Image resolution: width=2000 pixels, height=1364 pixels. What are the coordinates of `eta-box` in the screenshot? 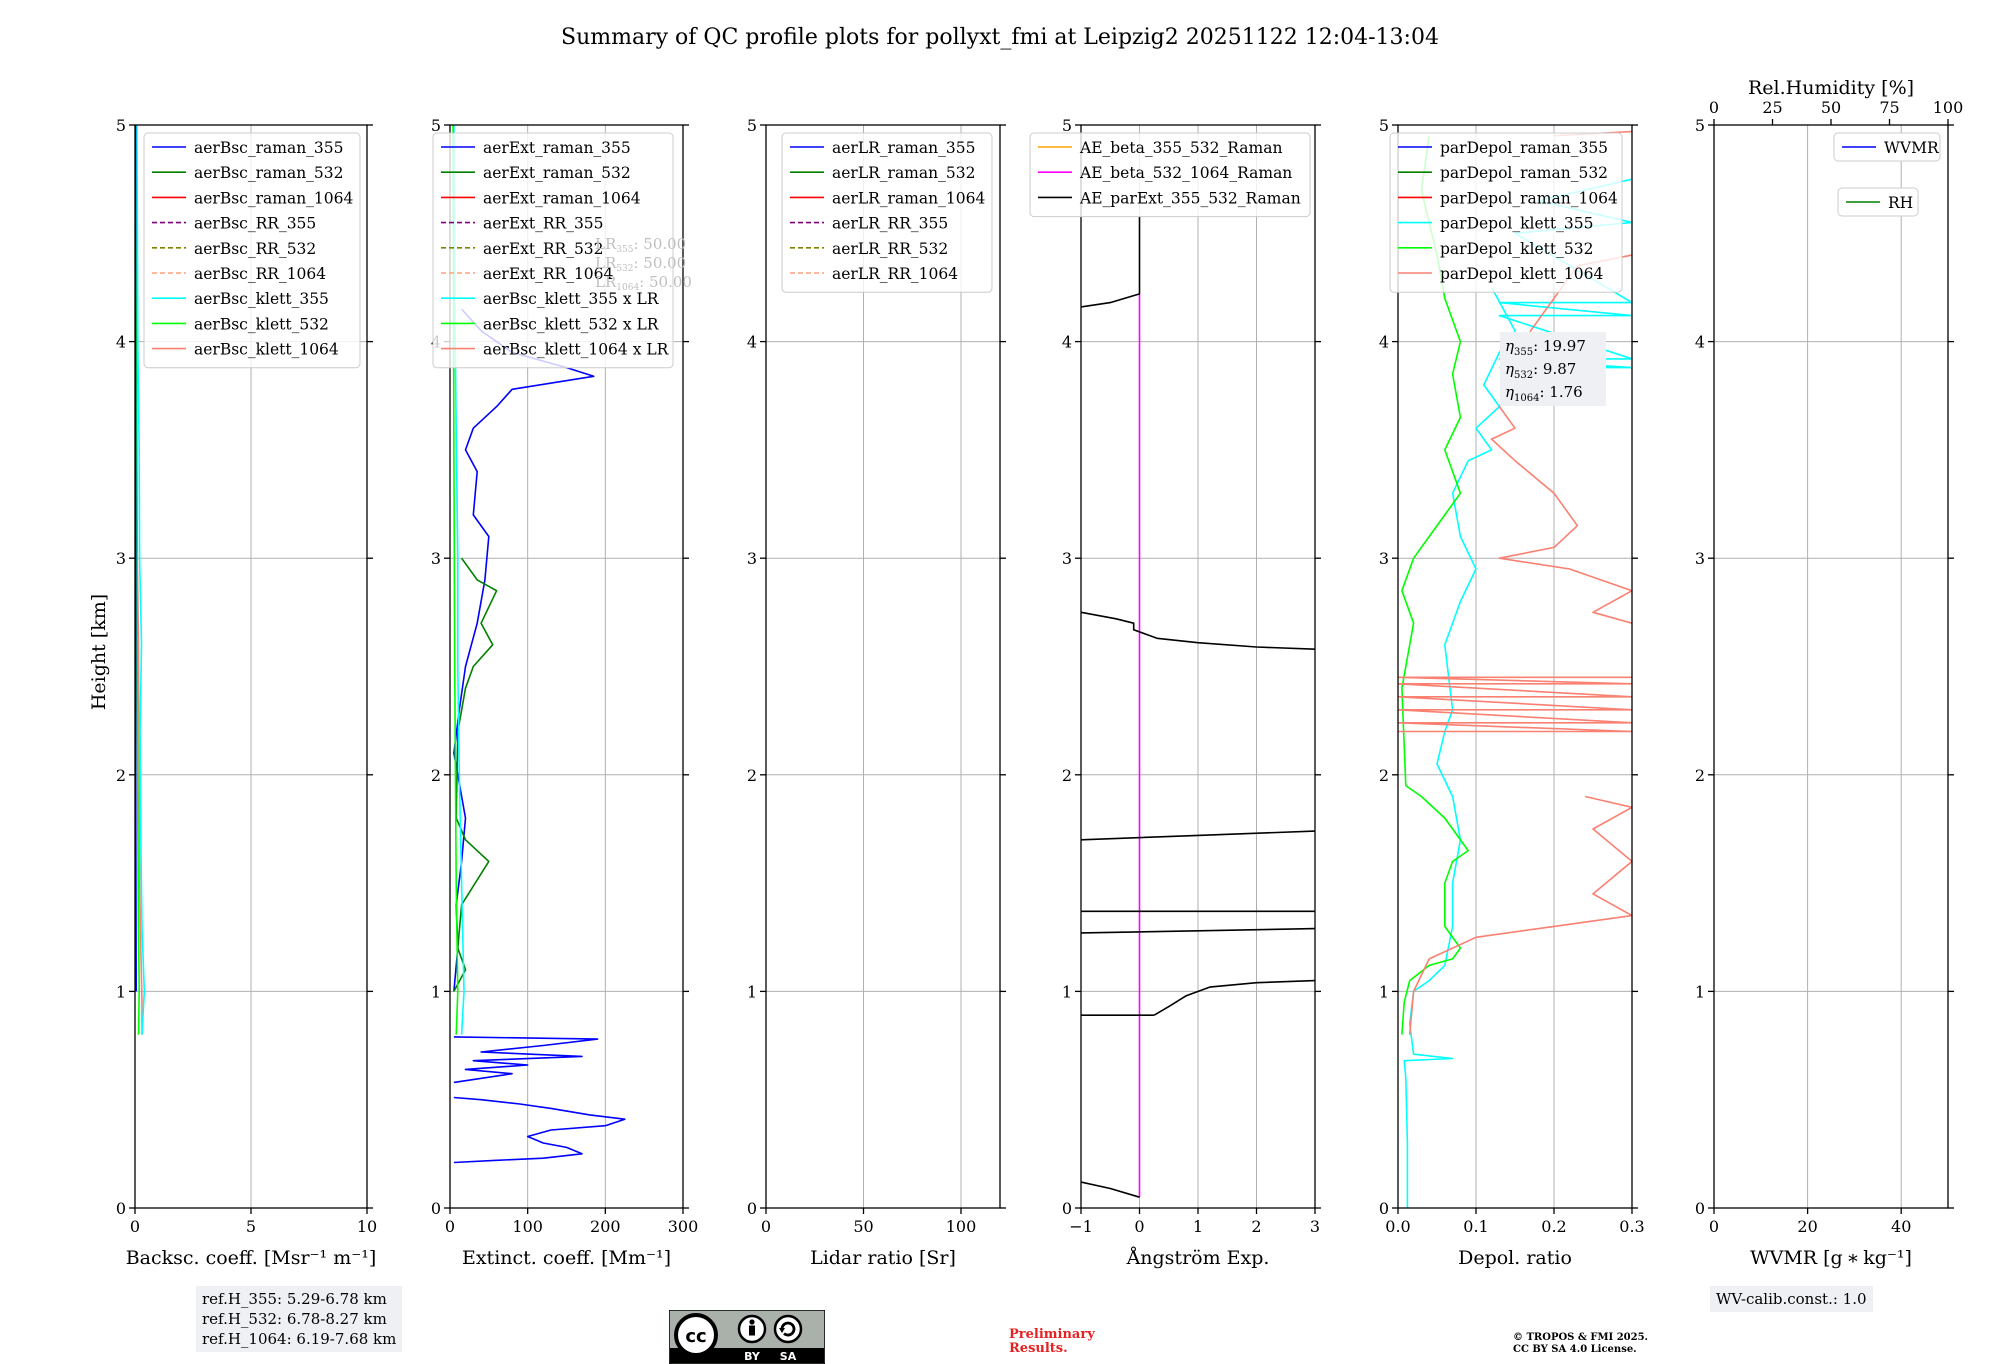 It's located at (1553, 369).